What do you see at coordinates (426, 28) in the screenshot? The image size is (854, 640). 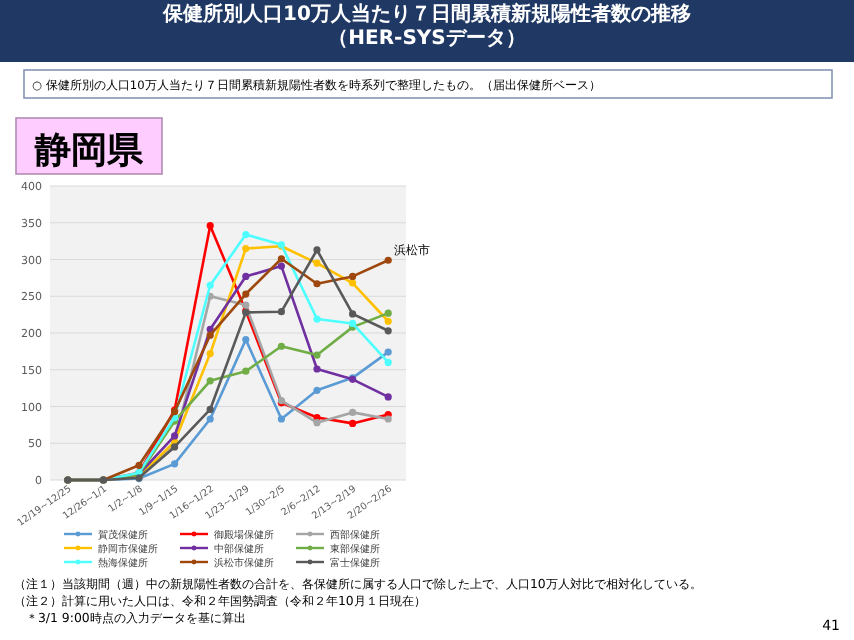 I see `chart-title: 保健所別人口10万人当たり７日間累積新規陽性者数の推移（HER-SYSデータ）` at bounding box center [426, 28].